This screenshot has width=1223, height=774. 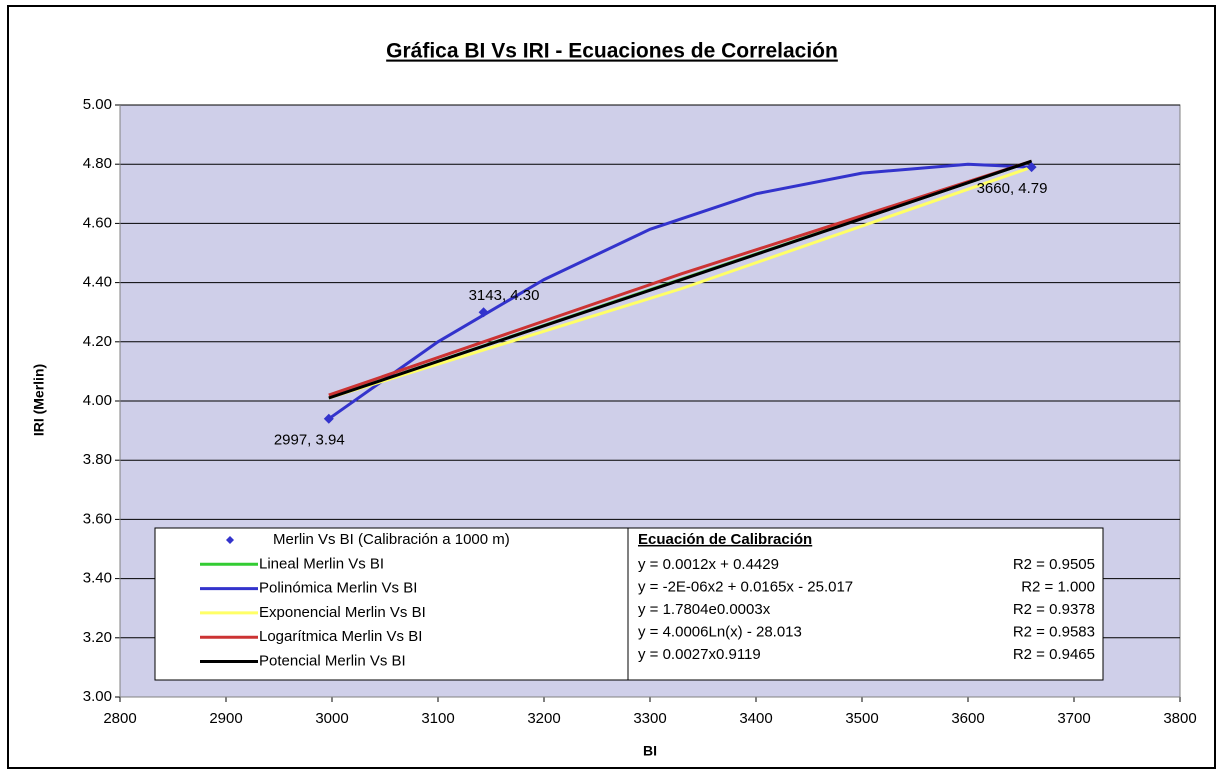 I want to click on data-label: 3660, 4.79, so click(x=1012, y=188).